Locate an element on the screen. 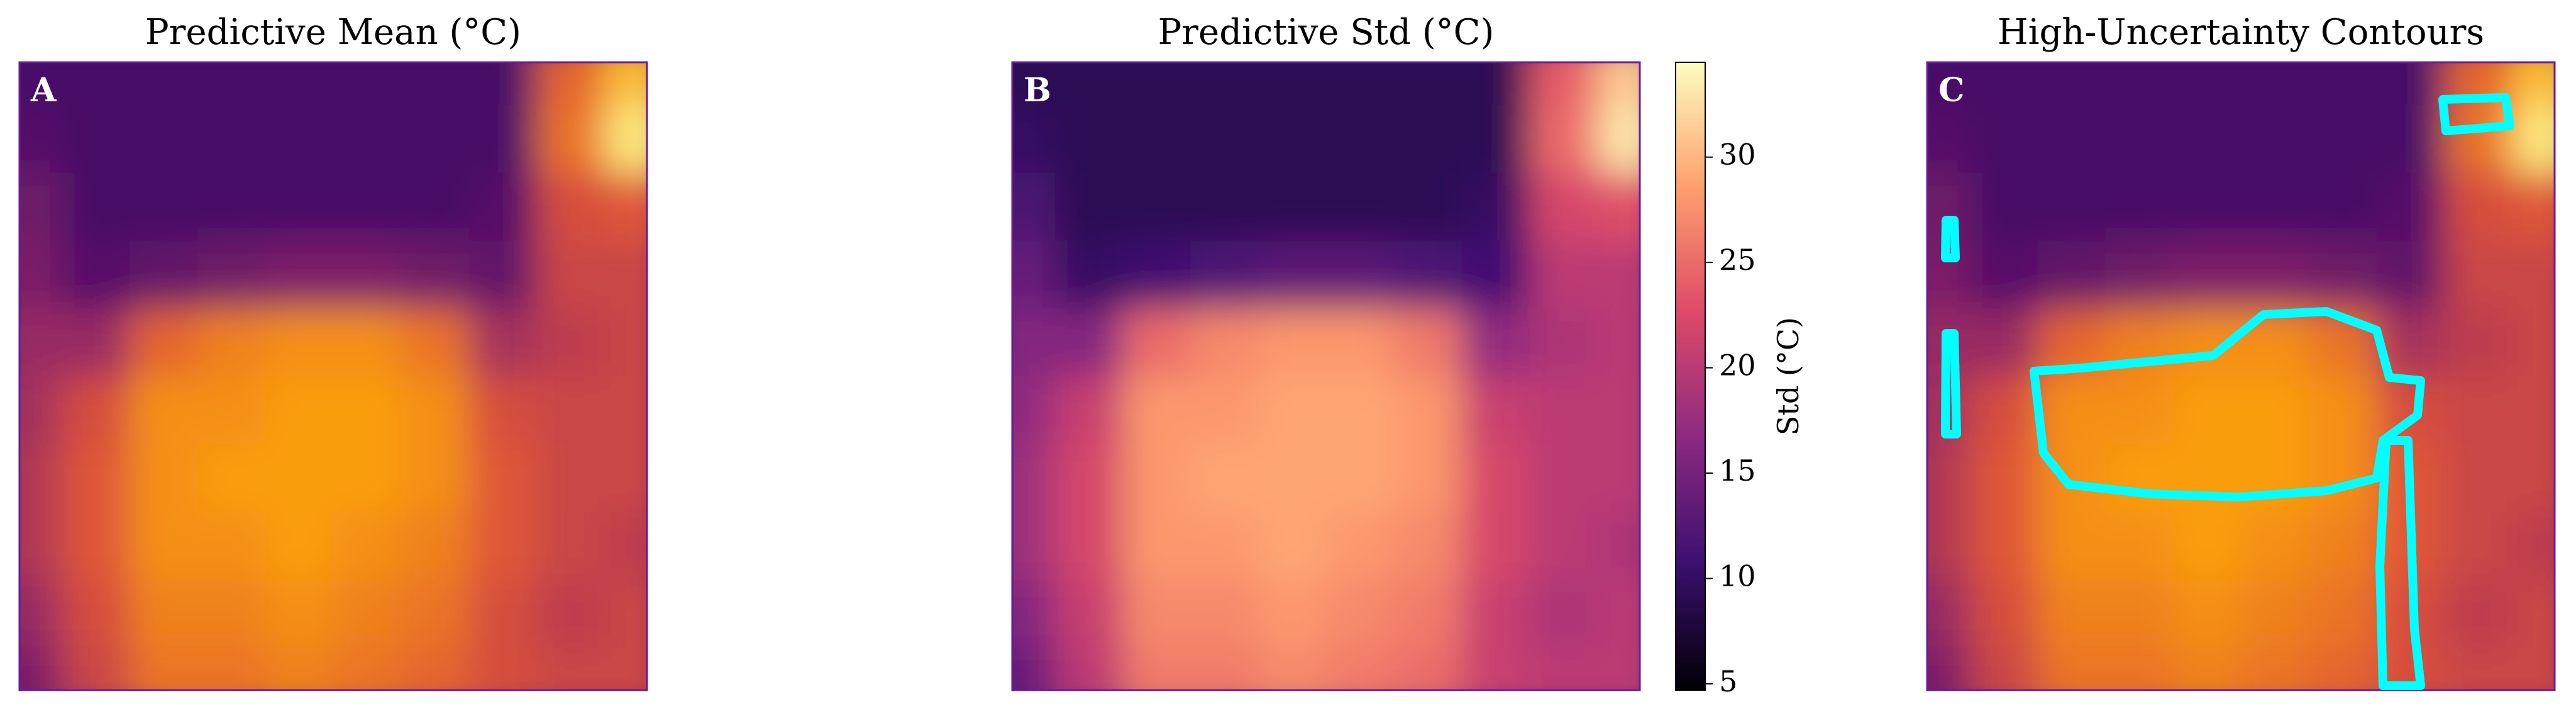 The height and width of the screenshot is (726, 2576). panel-label: A is located at coordinates (43, 90).